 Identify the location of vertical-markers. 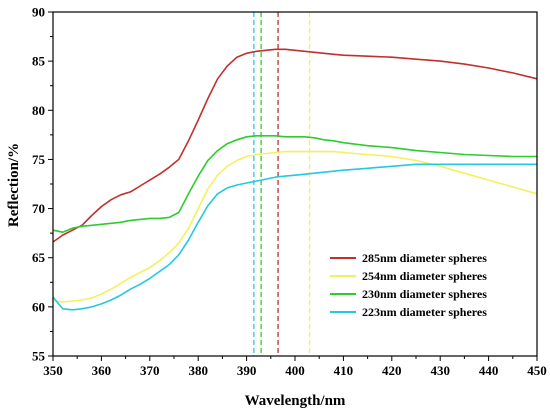
(282, 184).